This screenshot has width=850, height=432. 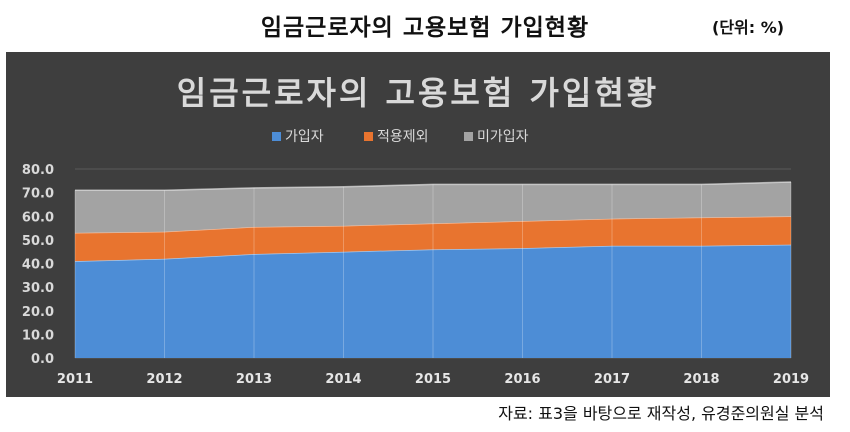 What do you see at coordinates (164, 379) in the screenshot?
I see `x-tick-label: 2012` at bounding box center [164, 379].